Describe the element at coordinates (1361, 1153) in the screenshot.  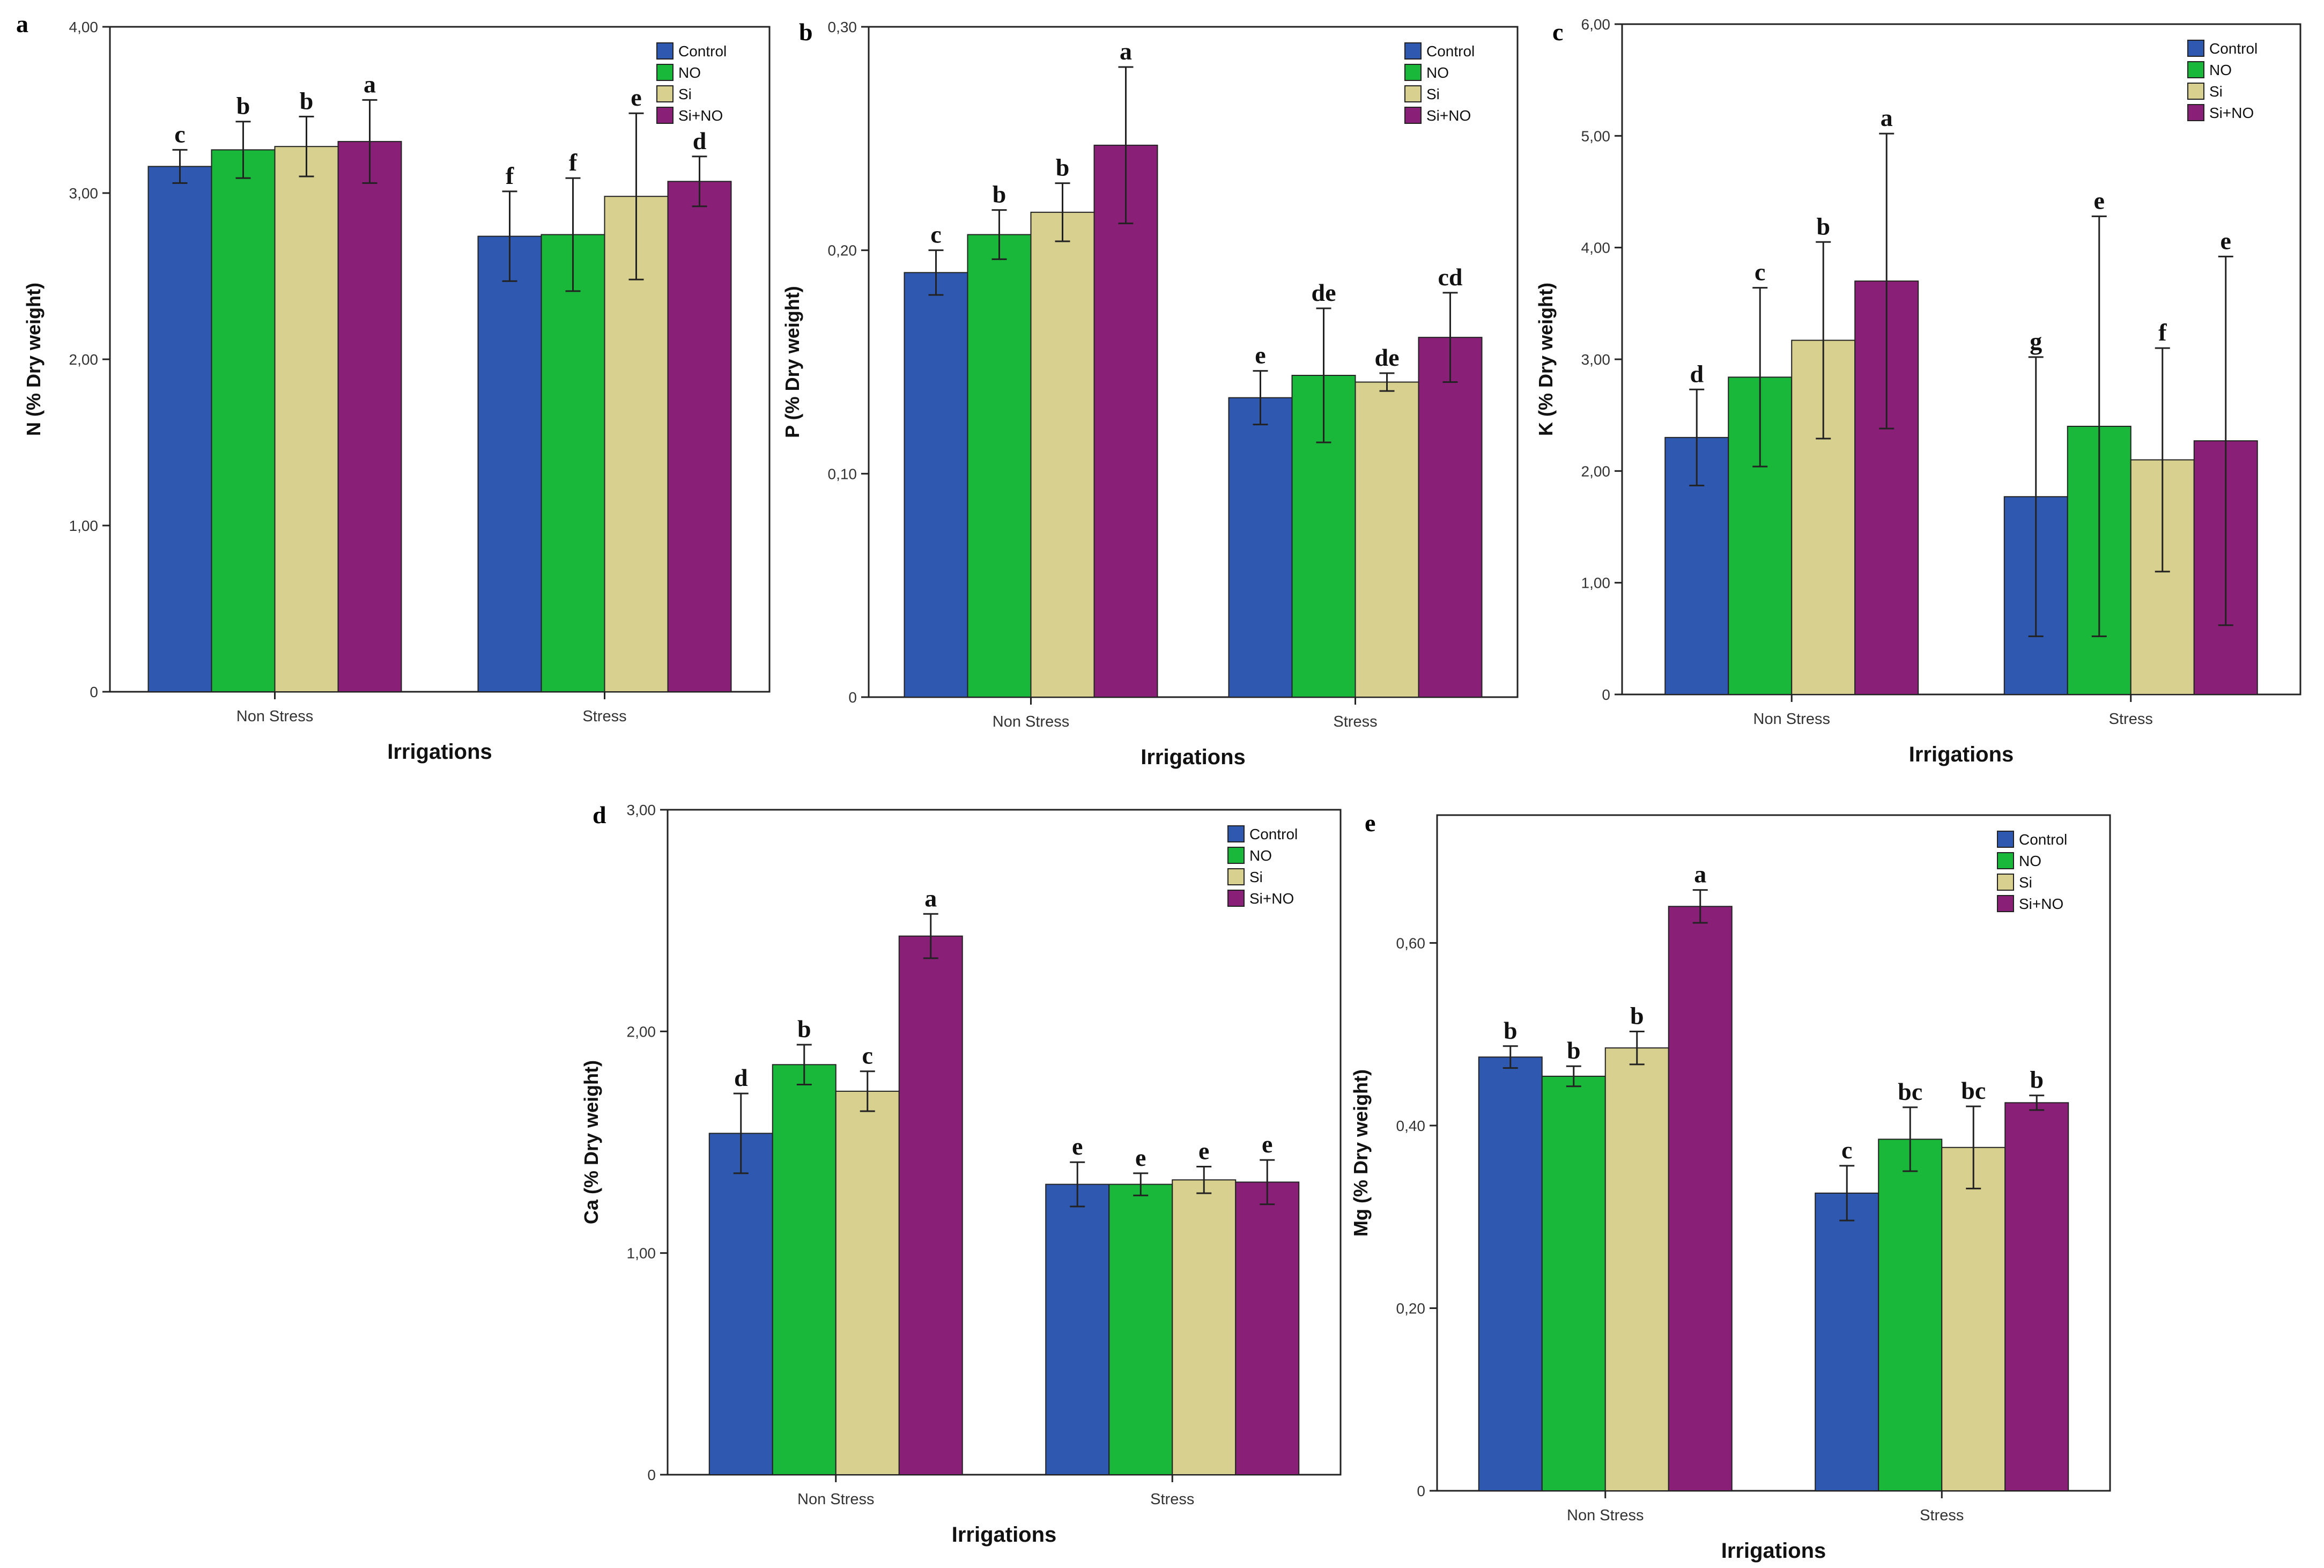
I see `y-axis-title: Mg (% Dry weight)` at that location.